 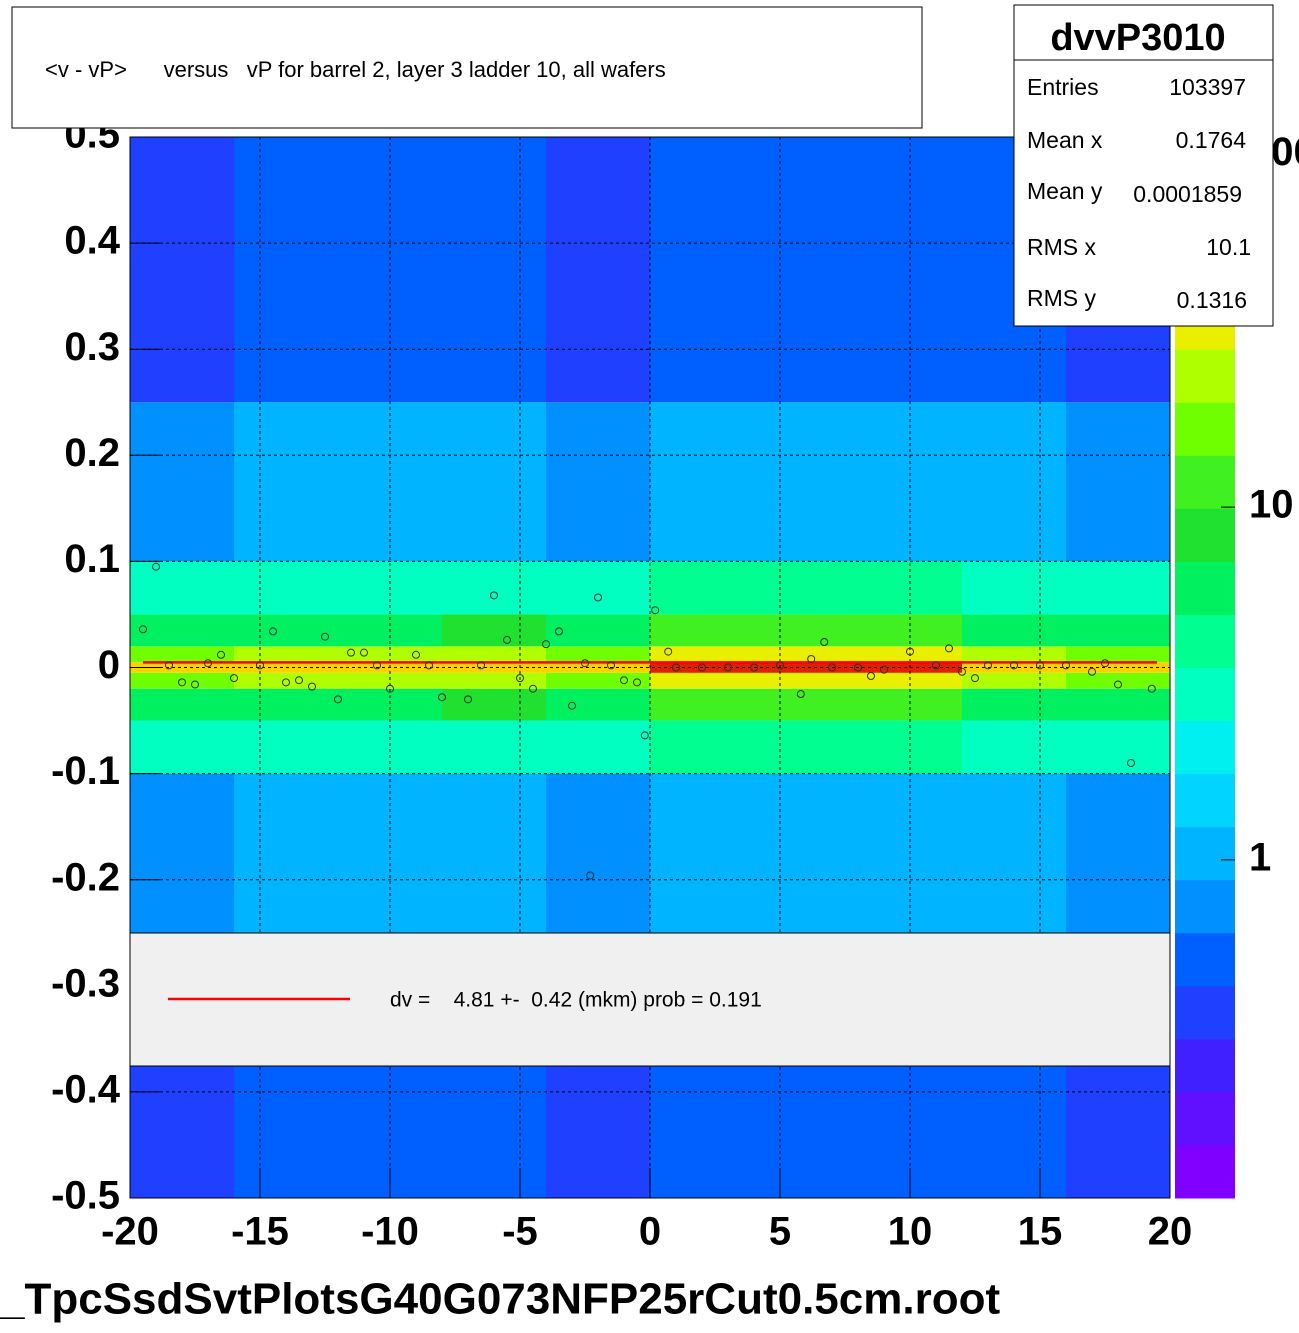 What do you see at coordinates (1063, 87) in the screenshot?
I see `stats-label: Entries` at bounding box center [1063, 87].